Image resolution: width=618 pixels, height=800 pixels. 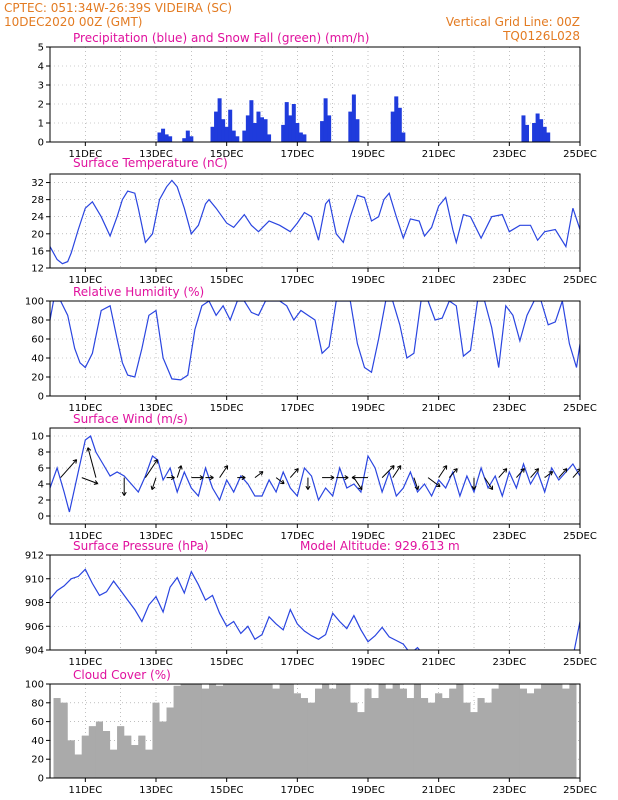 What do you see at coordinates (138, 292) in the screenshot?
I see `panel-title-rh: Relative Humidity (%)` at bounding box center [138, 292].